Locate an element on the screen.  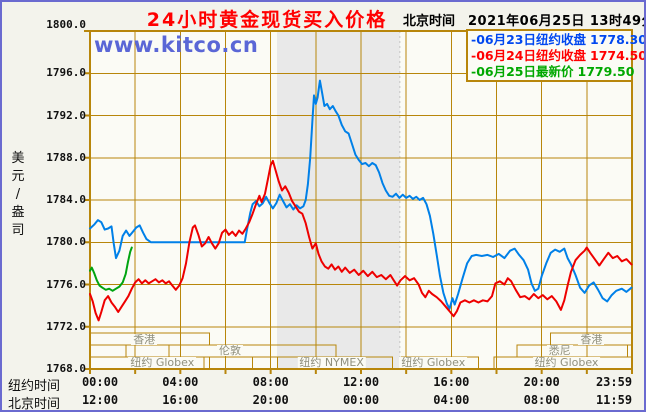
legend-date: -06月25日 is located at coordinates (503, 71).